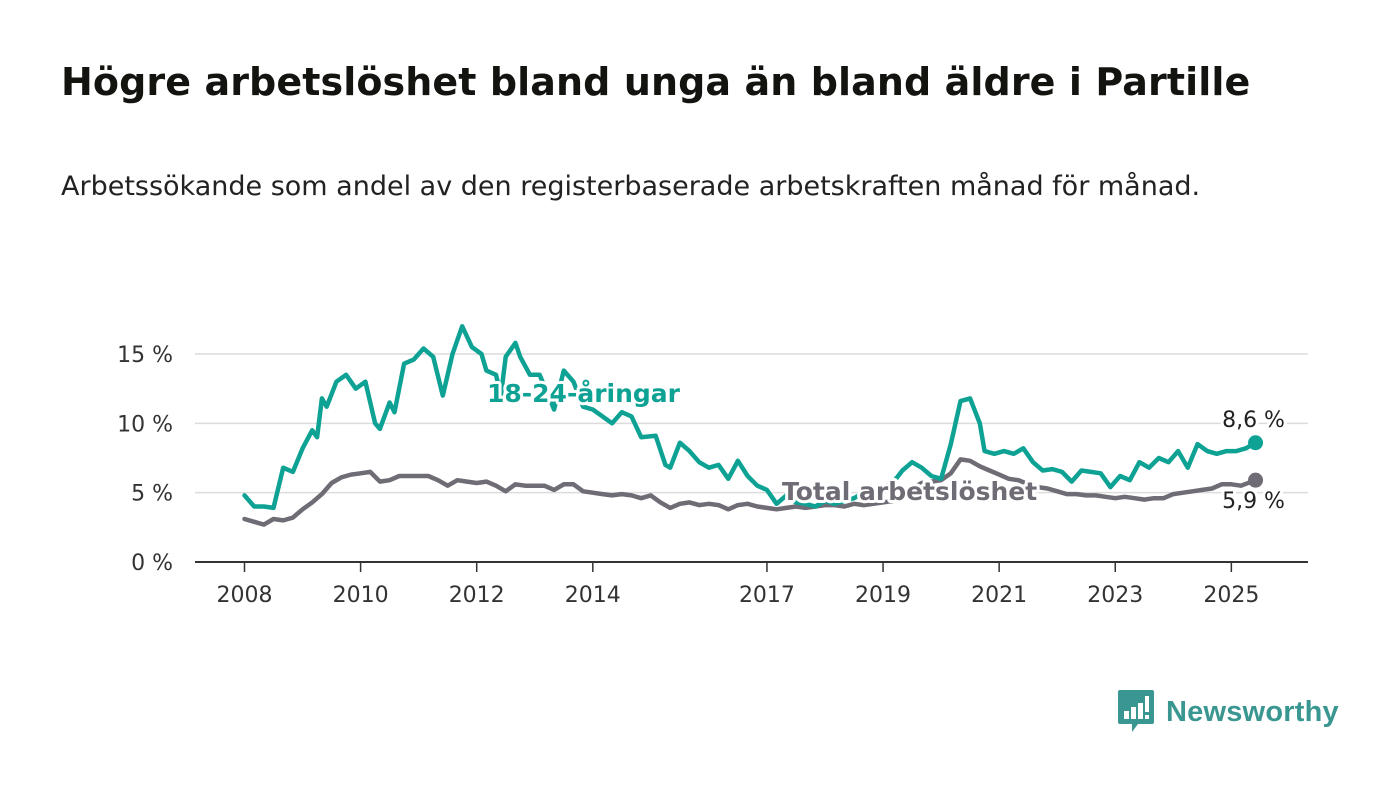 The width and height of the screenshot is (1400, 794). I want to click on bar-chart-speech-bubble-icon, so click(1136, 711).